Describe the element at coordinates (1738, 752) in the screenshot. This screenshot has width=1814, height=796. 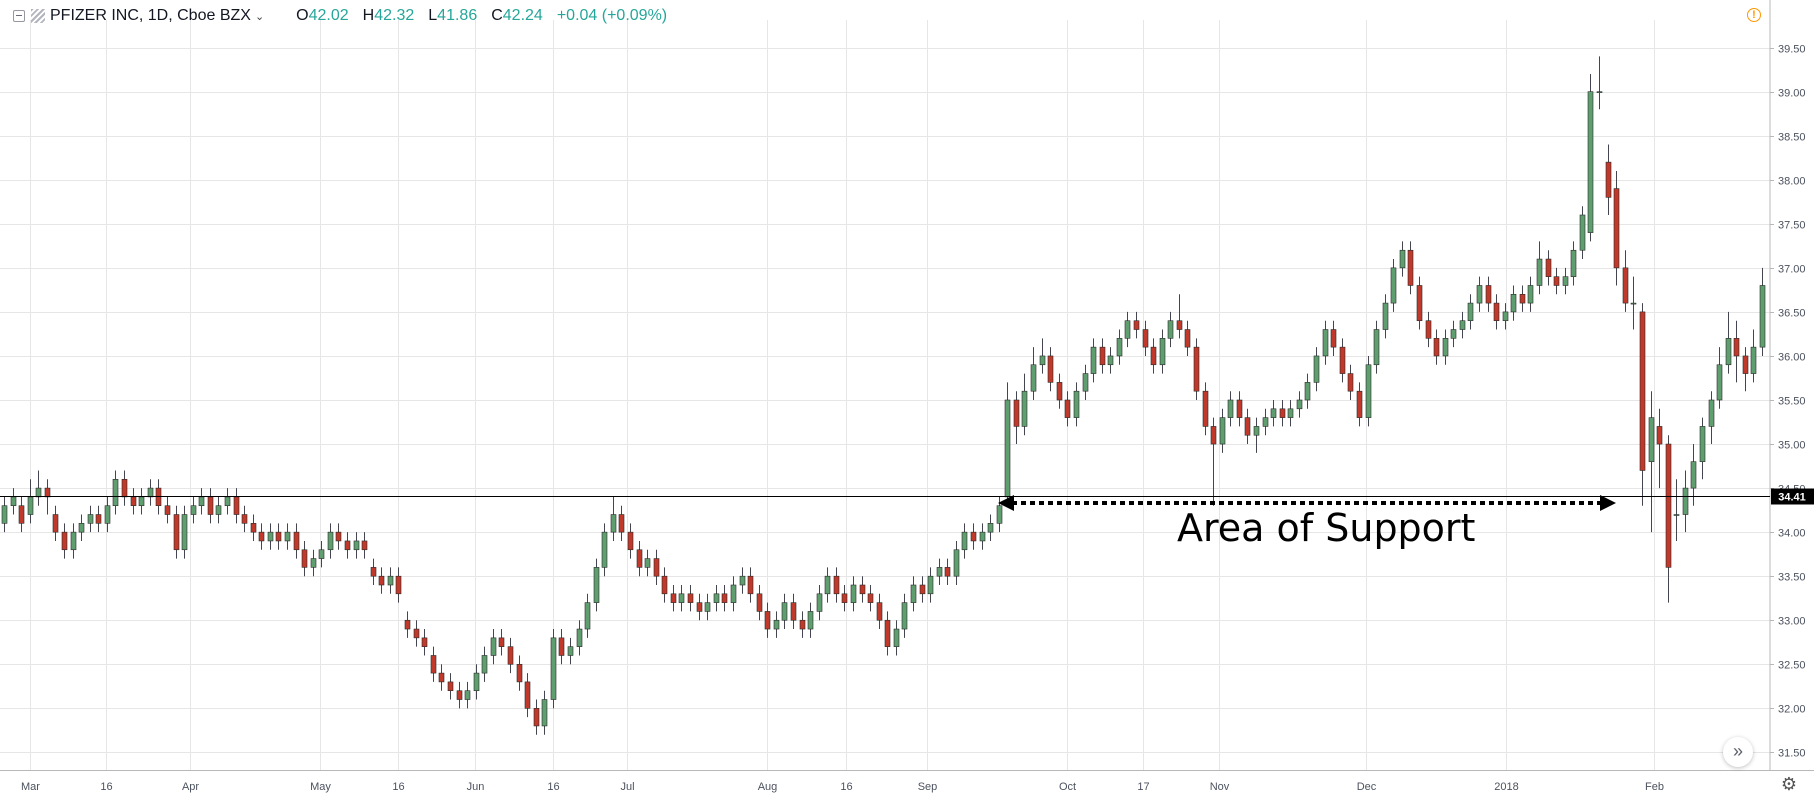
I see `scroll-to-realtime-icon: »` at that location.